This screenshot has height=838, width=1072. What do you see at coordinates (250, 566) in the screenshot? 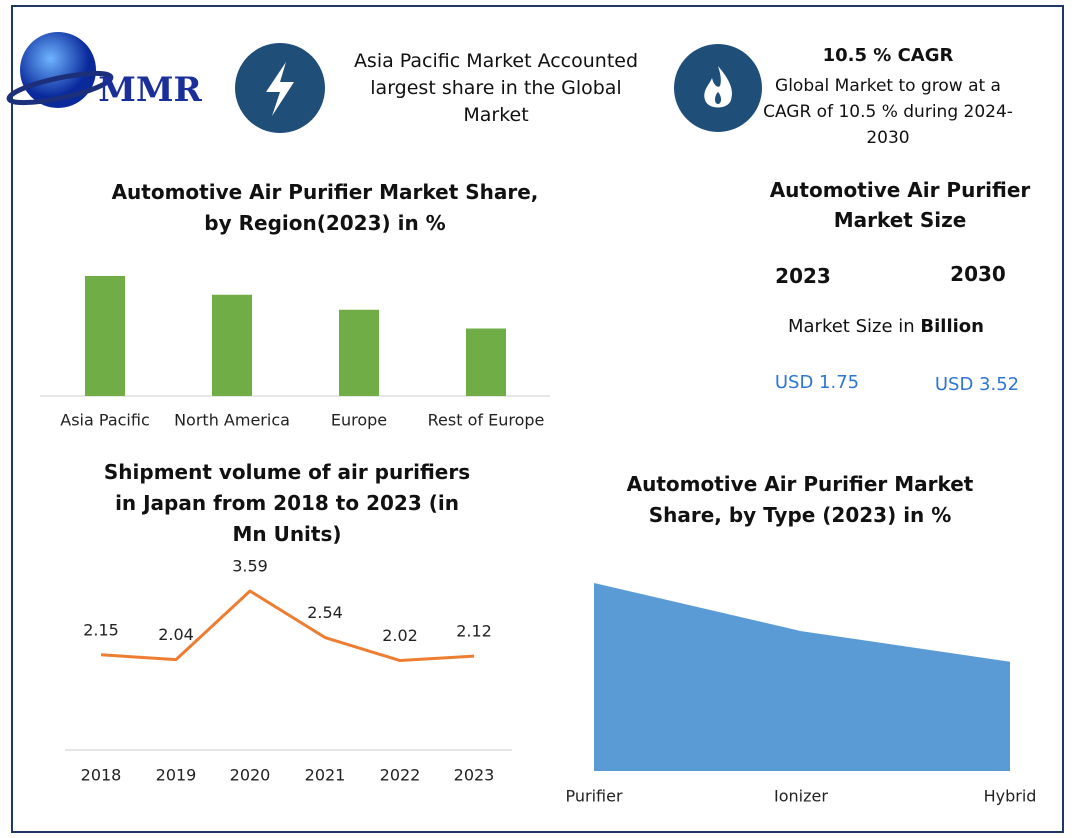
I see `data-label: 3.59` at bounding box center [250, 566].